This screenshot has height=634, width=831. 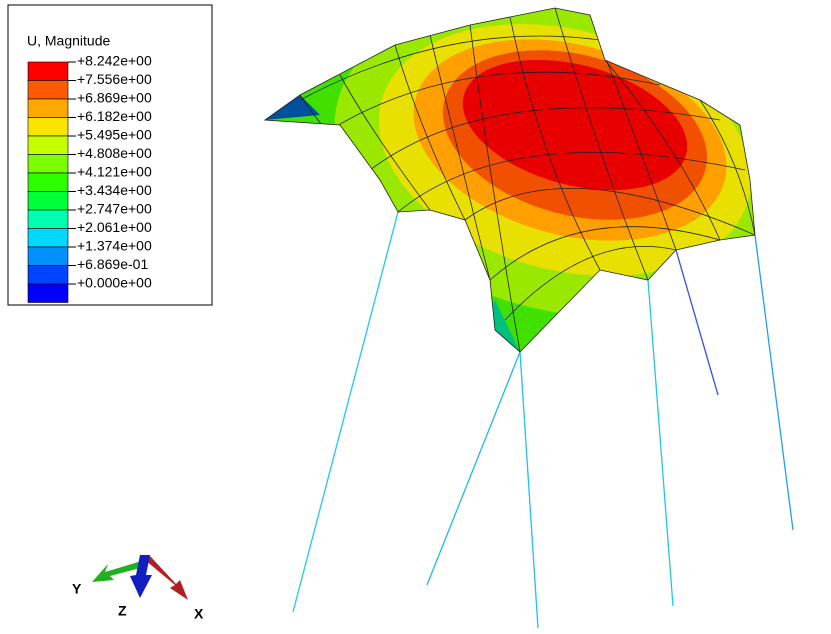 What do you see at coordinates (114, 135) in the screenshot?
I see `legend-label: +5.495e+00` at bounding box center [114, 135].